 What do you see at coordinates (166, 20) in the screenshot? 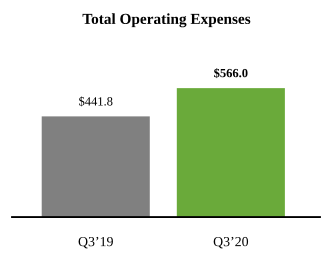
I see `chart-title: Total Operating Expenses` at bounding box center [166, 20].